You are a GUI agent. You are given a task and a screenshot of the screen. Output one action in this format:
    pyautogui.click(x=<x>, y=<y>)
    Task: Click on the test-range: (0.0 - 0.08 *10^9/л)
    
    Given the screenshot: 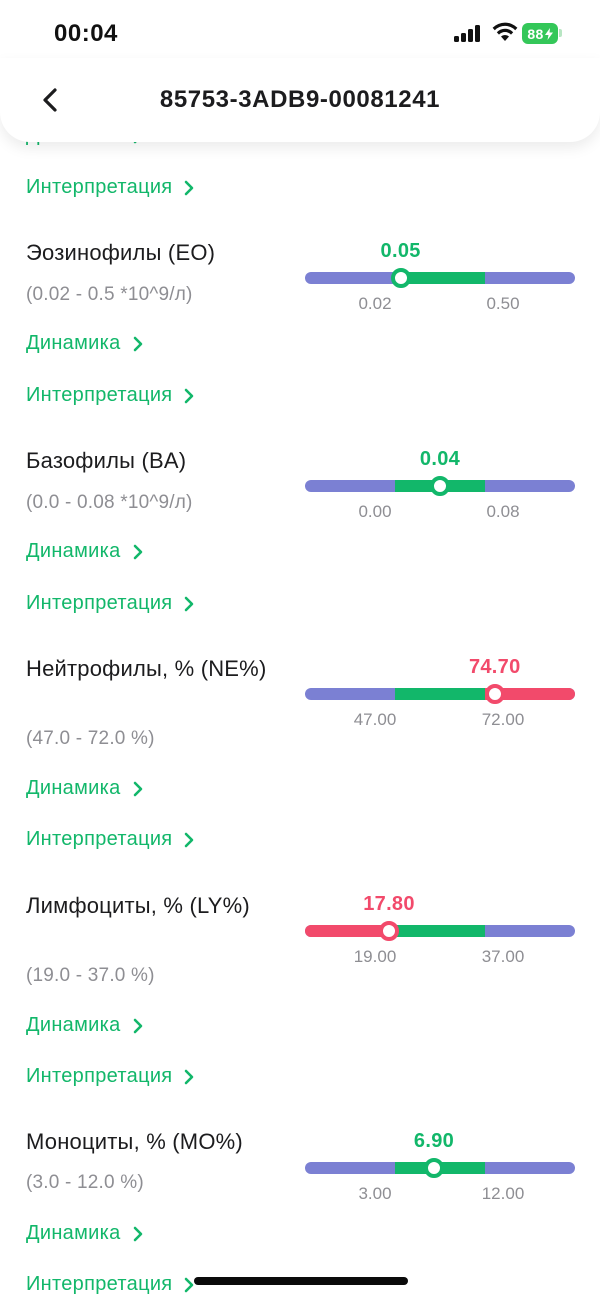 What is the action you would take?
    pyautogui.click(x=109, y=502)
    